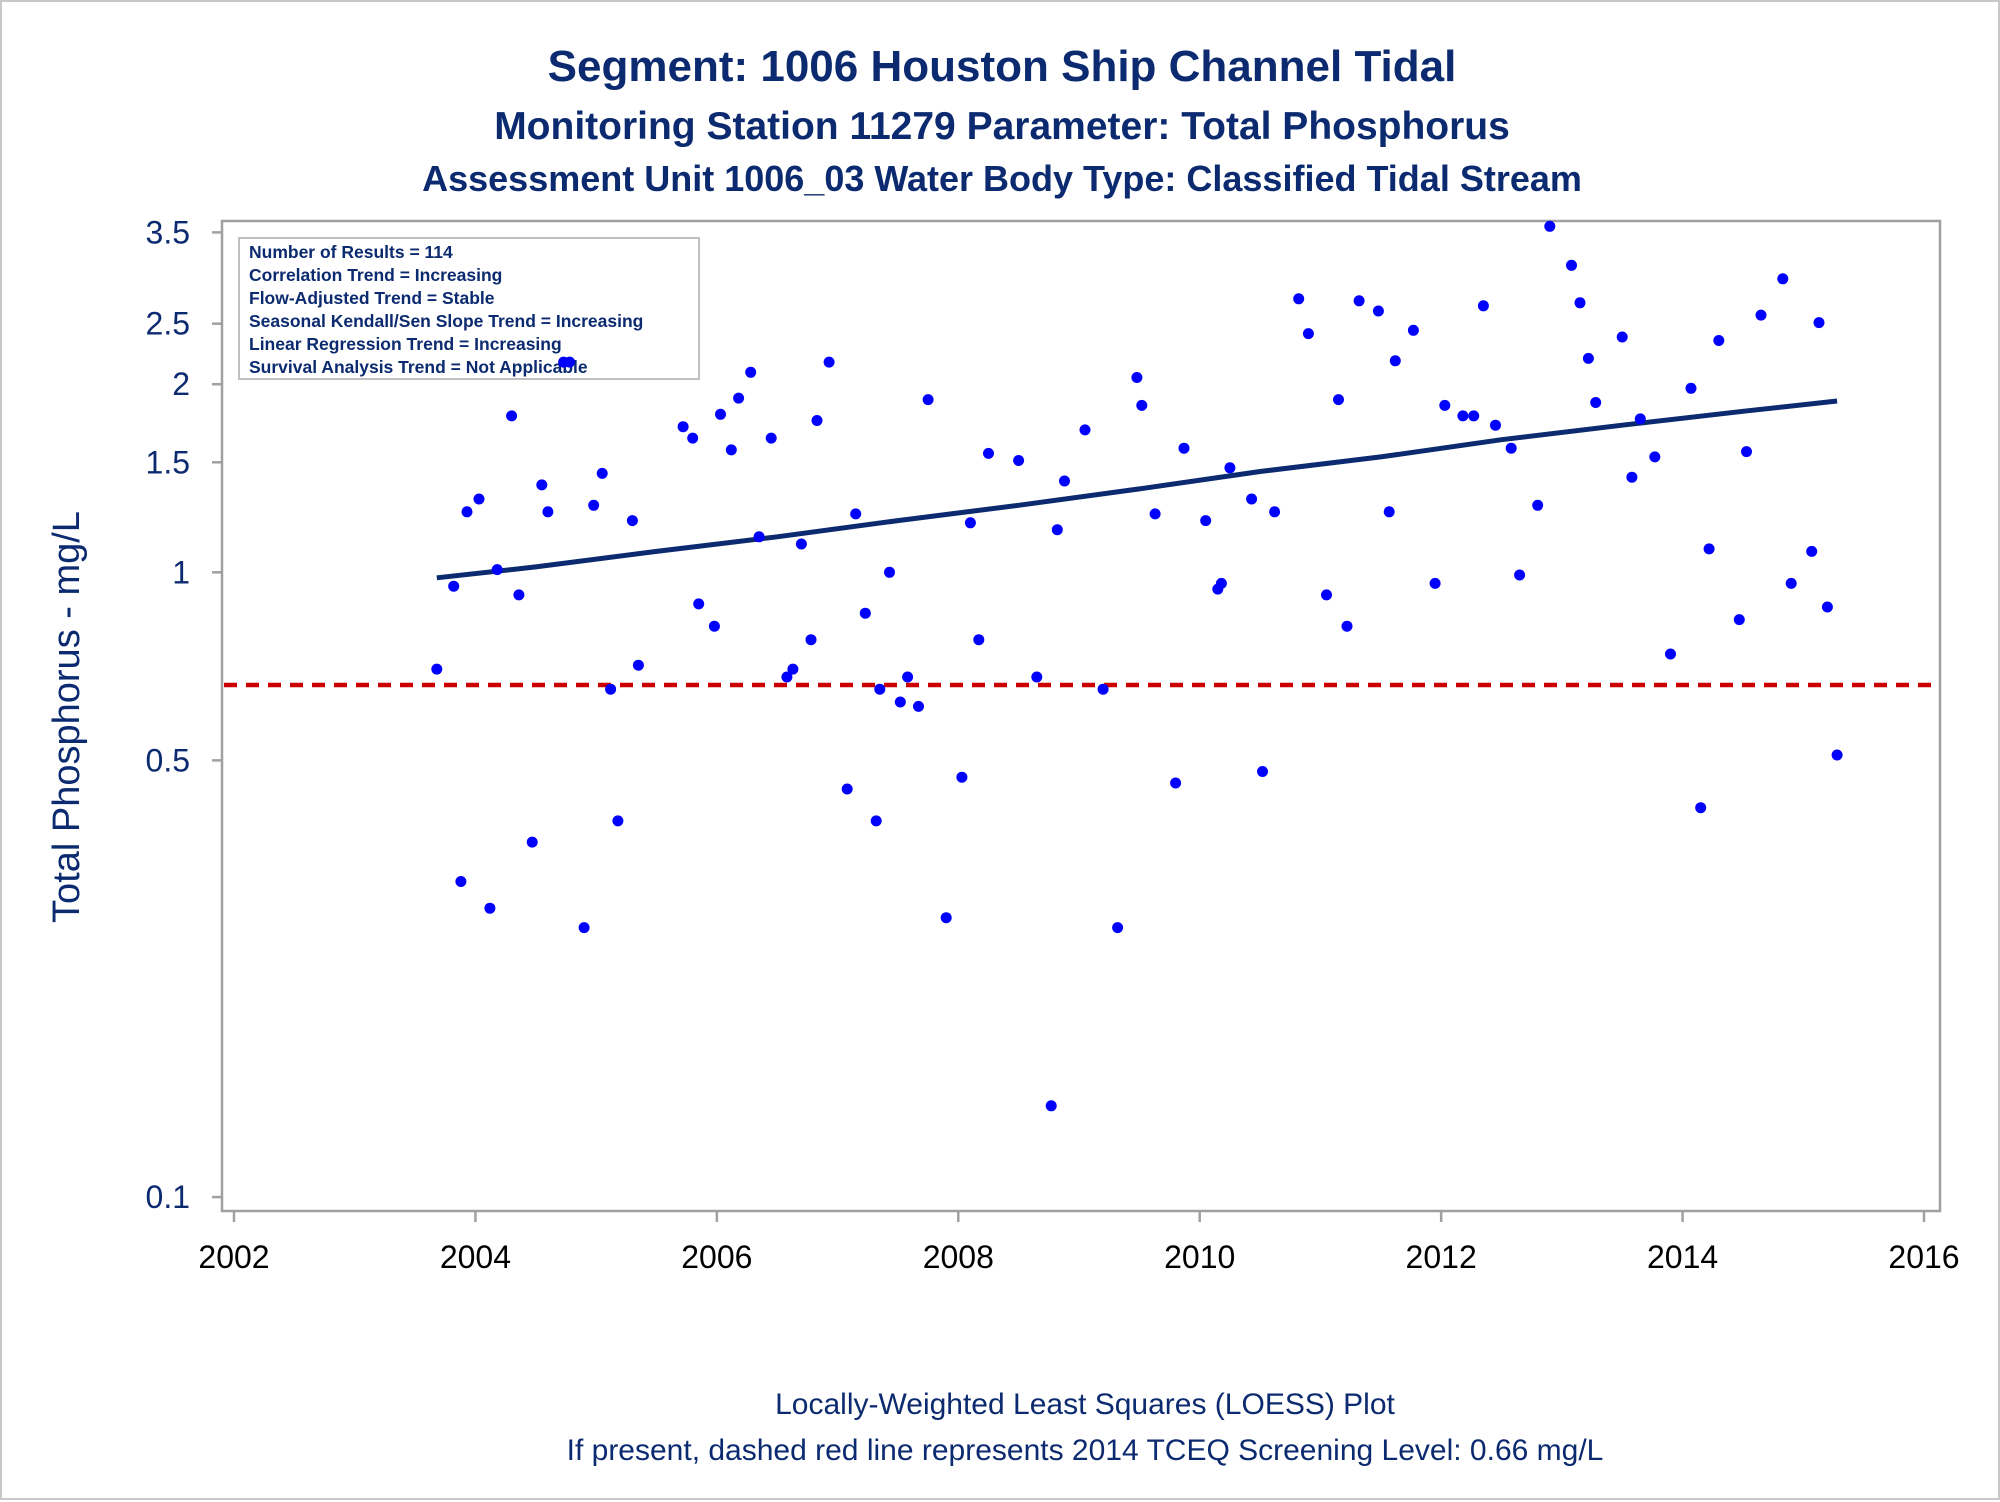 The image size is (2000, 1502). I want to click on y-tick-label: 1, so click(181, 572).